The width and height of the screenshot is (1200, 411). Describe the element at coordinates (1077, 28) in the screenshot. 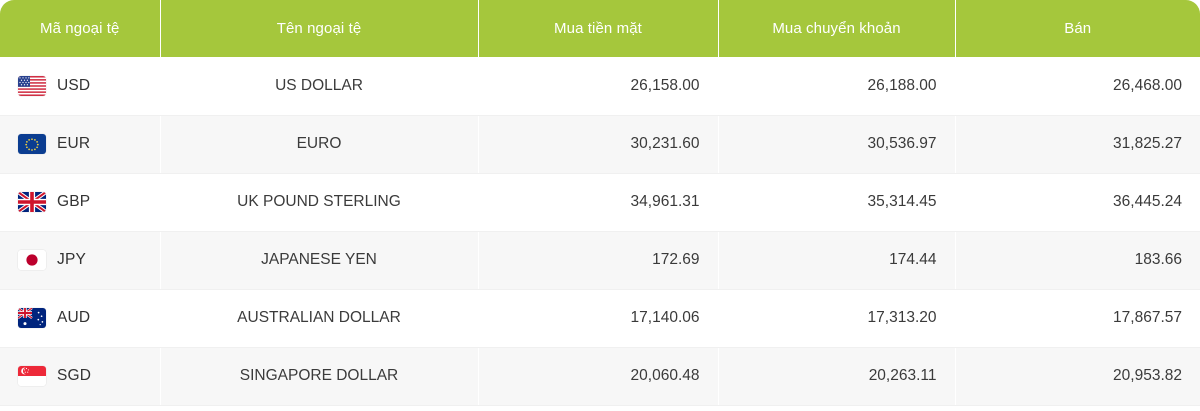

I see `column-header-sell: Bán` at that location.